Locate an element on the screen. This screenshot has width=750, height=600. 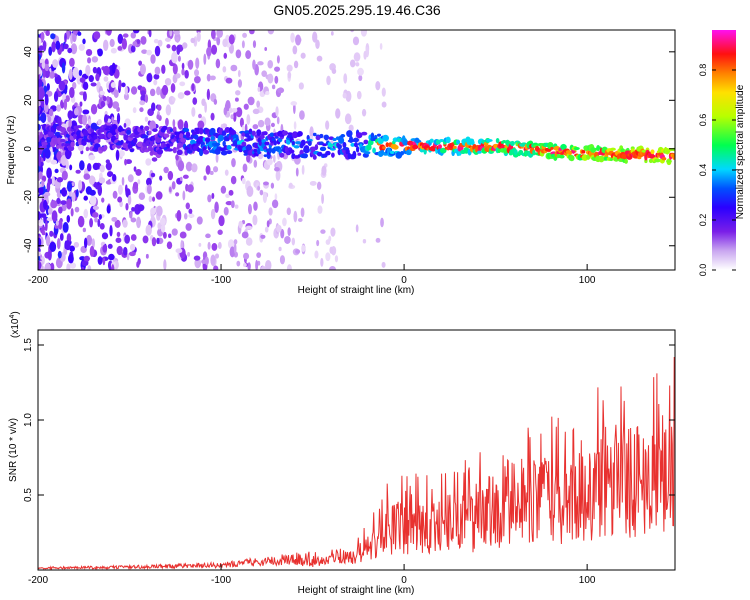
spectrogram-y-tick-label: 0 is located at coordinates (28, 149).